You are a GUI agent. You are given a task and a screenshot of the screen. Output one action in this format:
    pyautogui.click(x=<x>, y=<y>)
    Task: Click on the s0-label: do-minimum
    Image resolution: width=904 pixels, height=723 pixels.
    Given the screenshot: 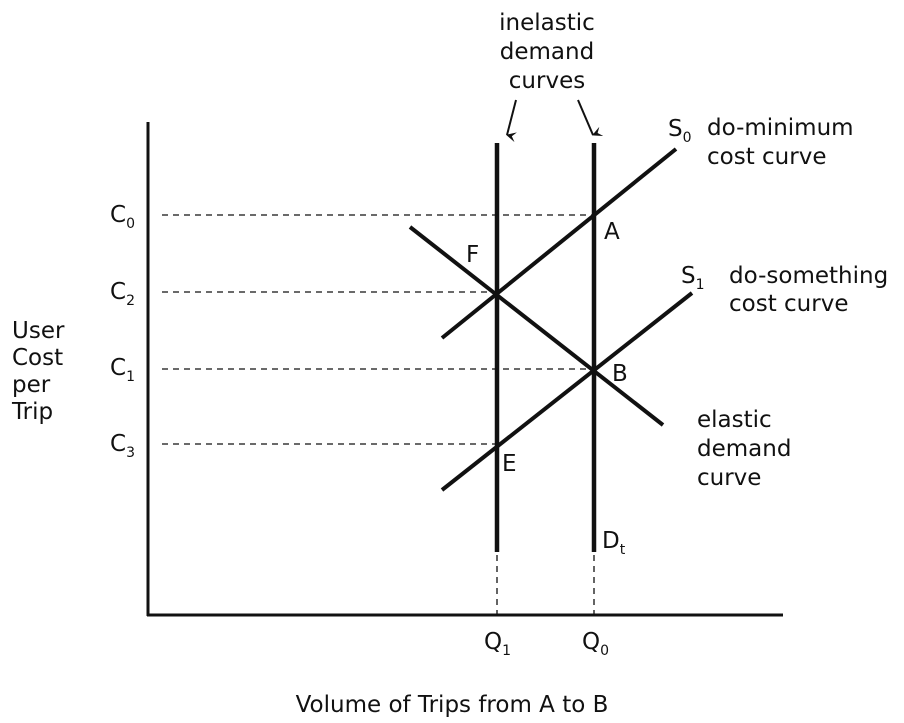 What is the action you would take?
    pyautogui.click(x=780, y=128)
    